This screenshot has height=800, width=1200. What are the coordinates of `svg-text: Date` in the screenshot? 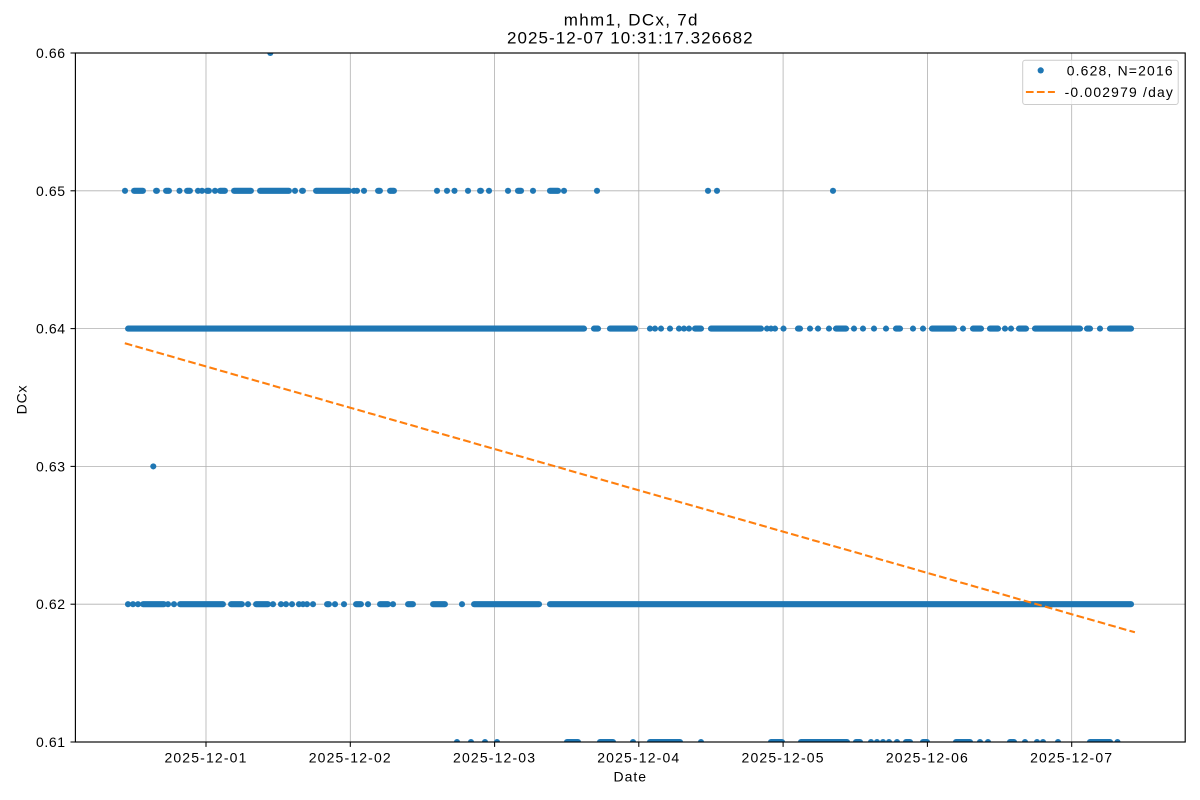 It's located at (631, 776).